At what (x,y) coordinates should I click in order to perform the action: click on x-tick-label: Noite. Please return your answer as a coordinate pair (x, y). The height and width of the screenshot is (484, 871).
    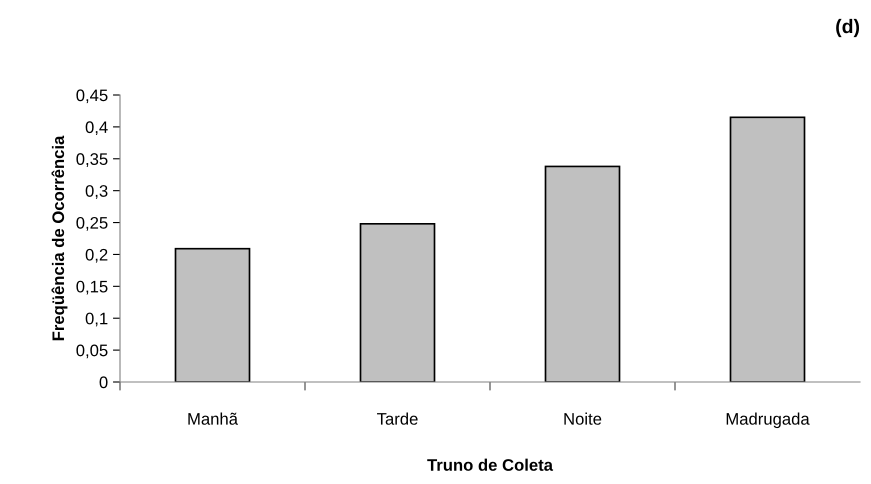
    Looking at the image, I should click on (583, 418).